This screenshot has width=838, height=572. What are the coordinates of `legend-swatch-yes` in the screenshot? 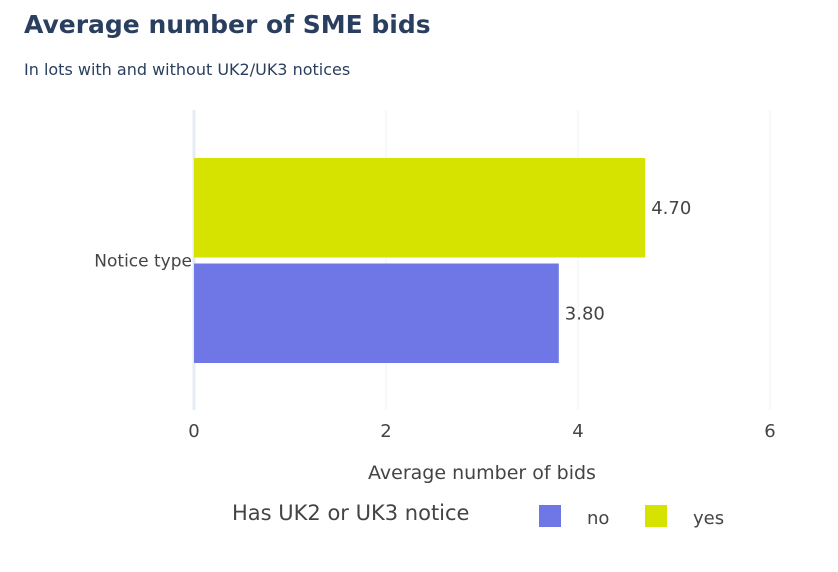 It's located at (656, 516).